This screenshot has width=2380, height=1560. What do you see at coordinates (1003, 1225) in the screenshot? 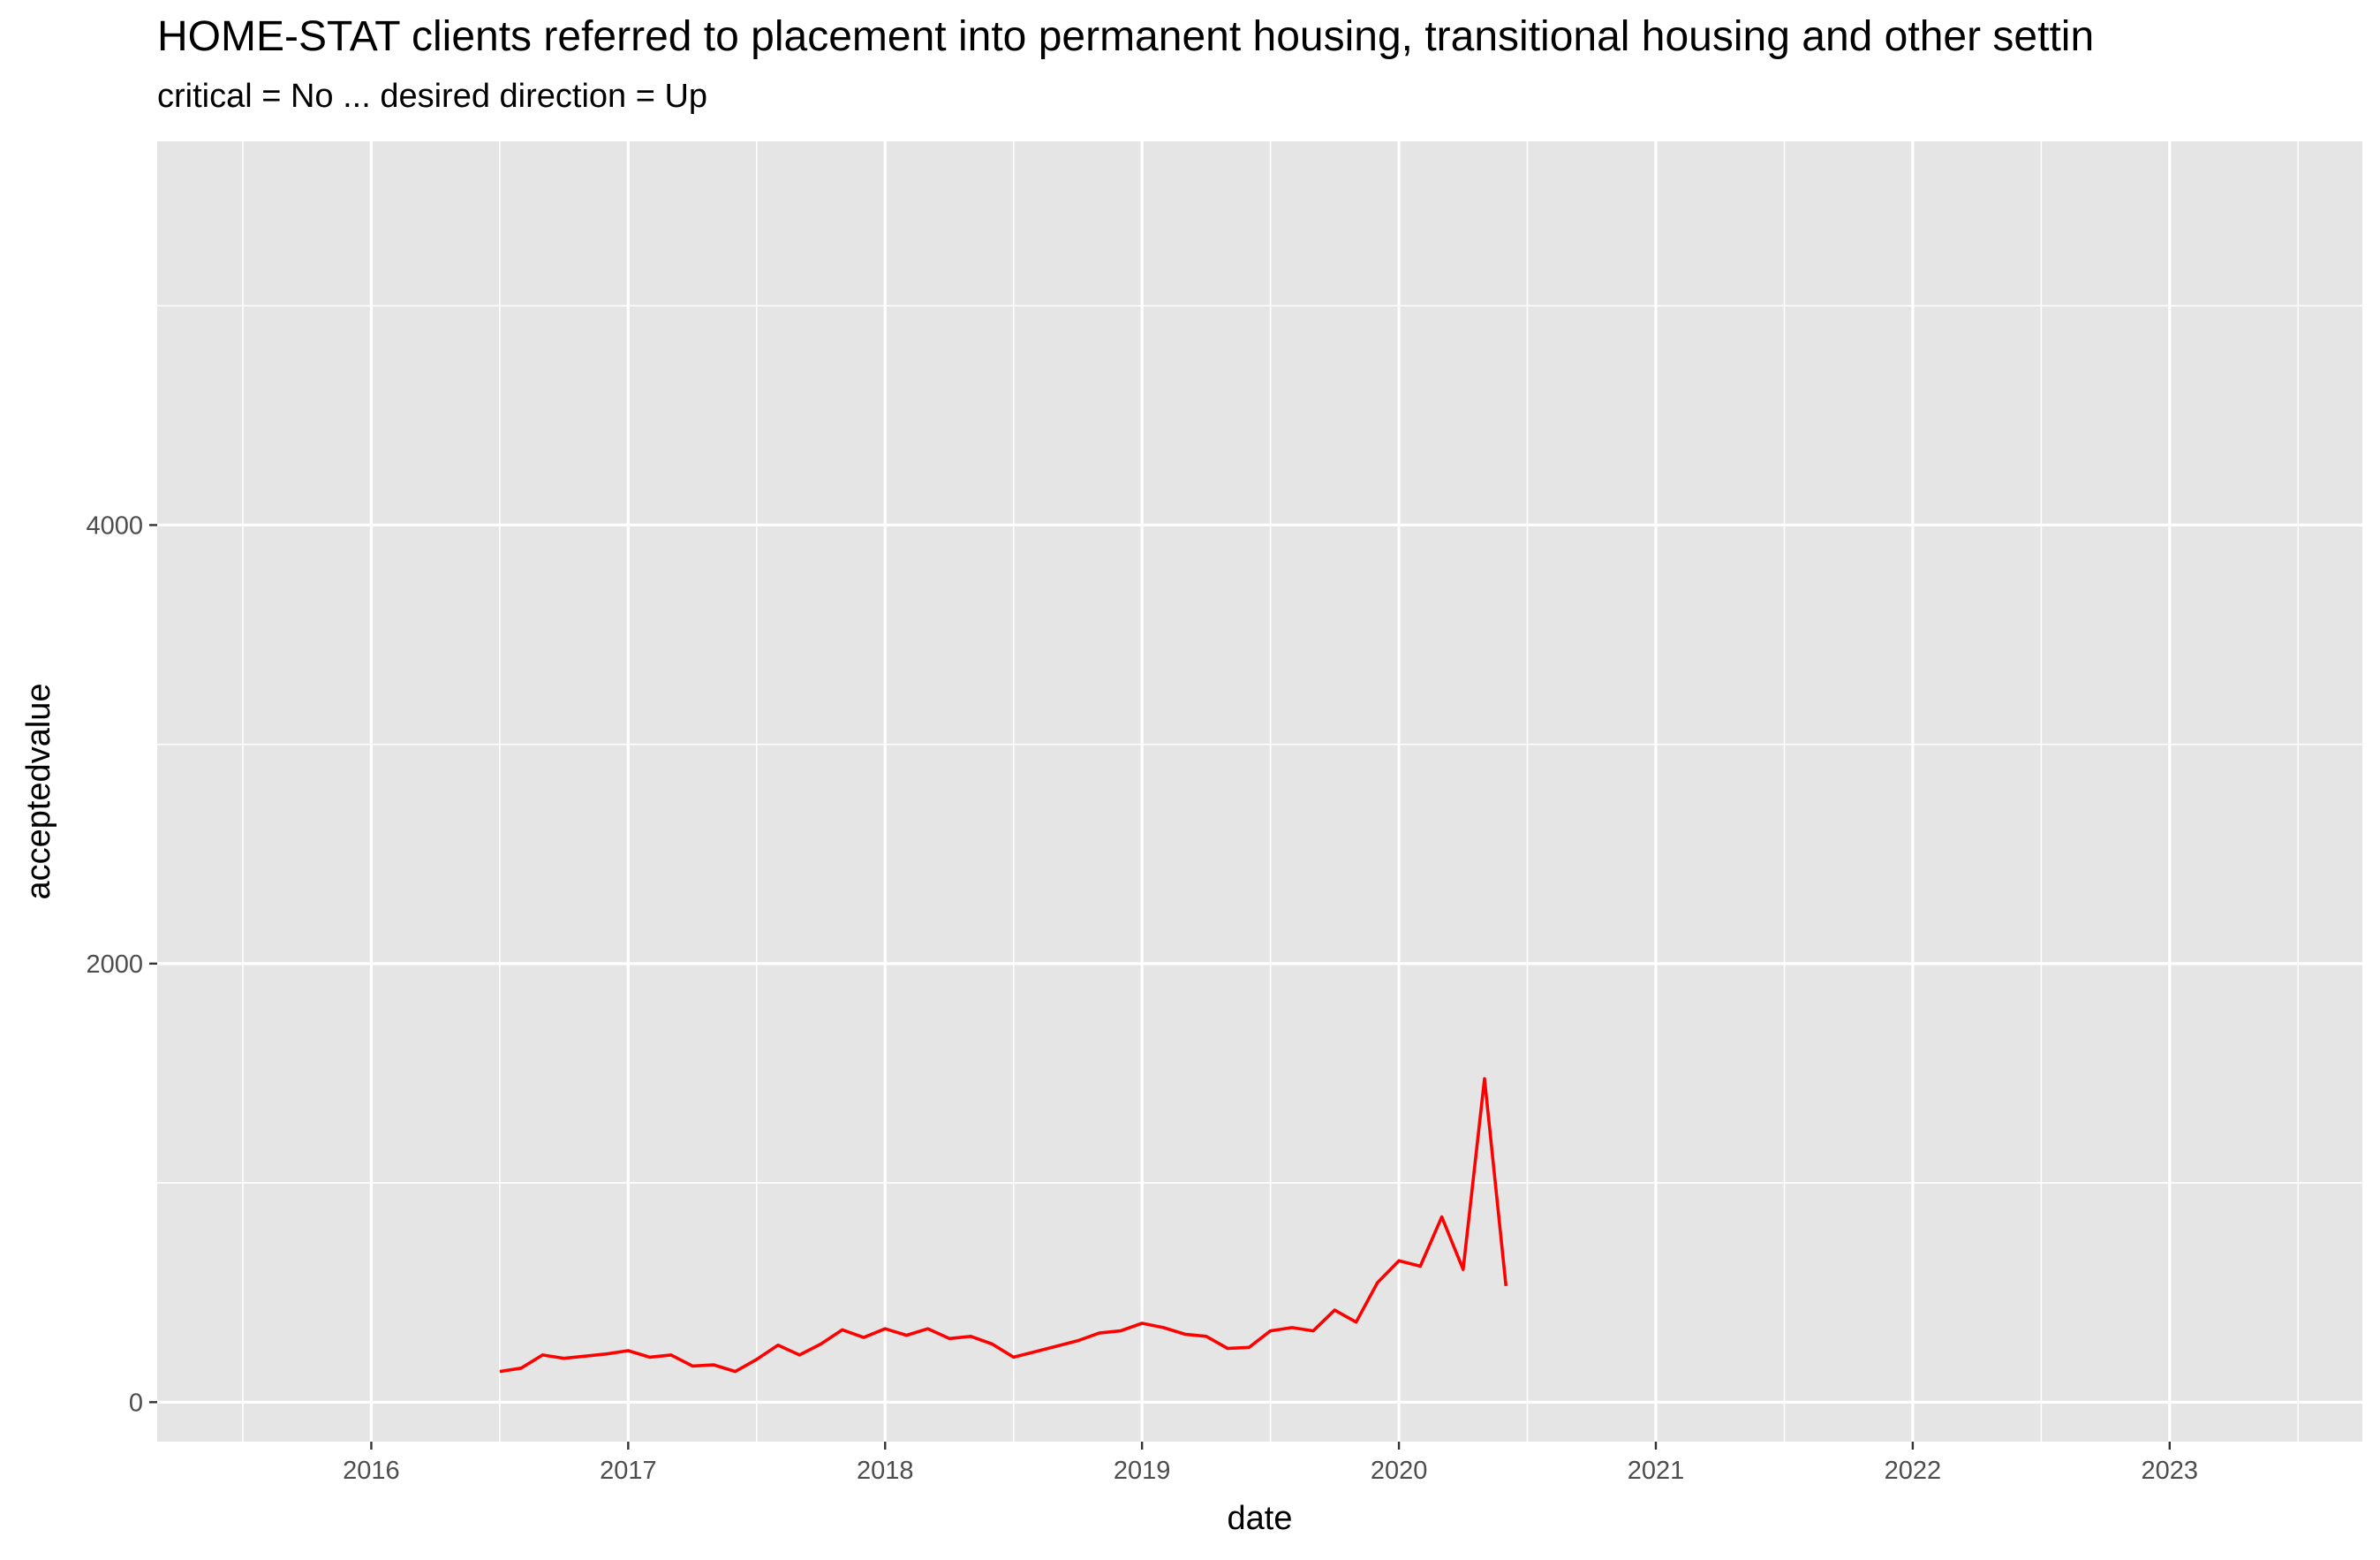
I see `series-line` at bounding box center [1003, 1225].